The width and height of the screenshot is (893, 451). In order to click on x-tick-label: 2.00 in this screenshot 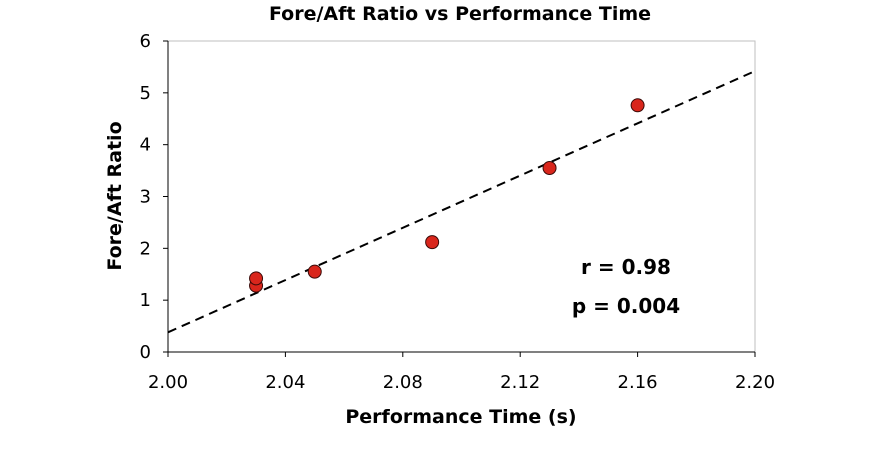, I will do `click(168, 382)`.